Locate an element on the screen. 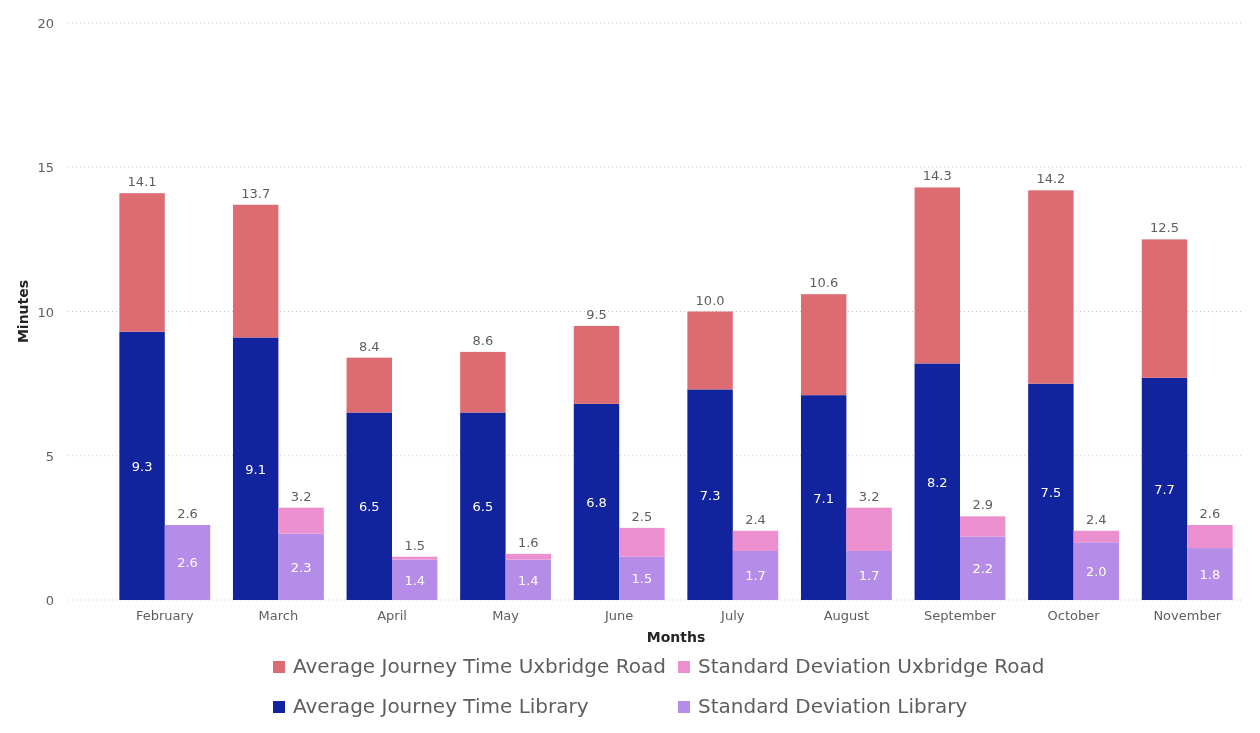 The height and width of the screenshot is (733, 1260). total-label: 1.5 is located at coordinates (415, 545).